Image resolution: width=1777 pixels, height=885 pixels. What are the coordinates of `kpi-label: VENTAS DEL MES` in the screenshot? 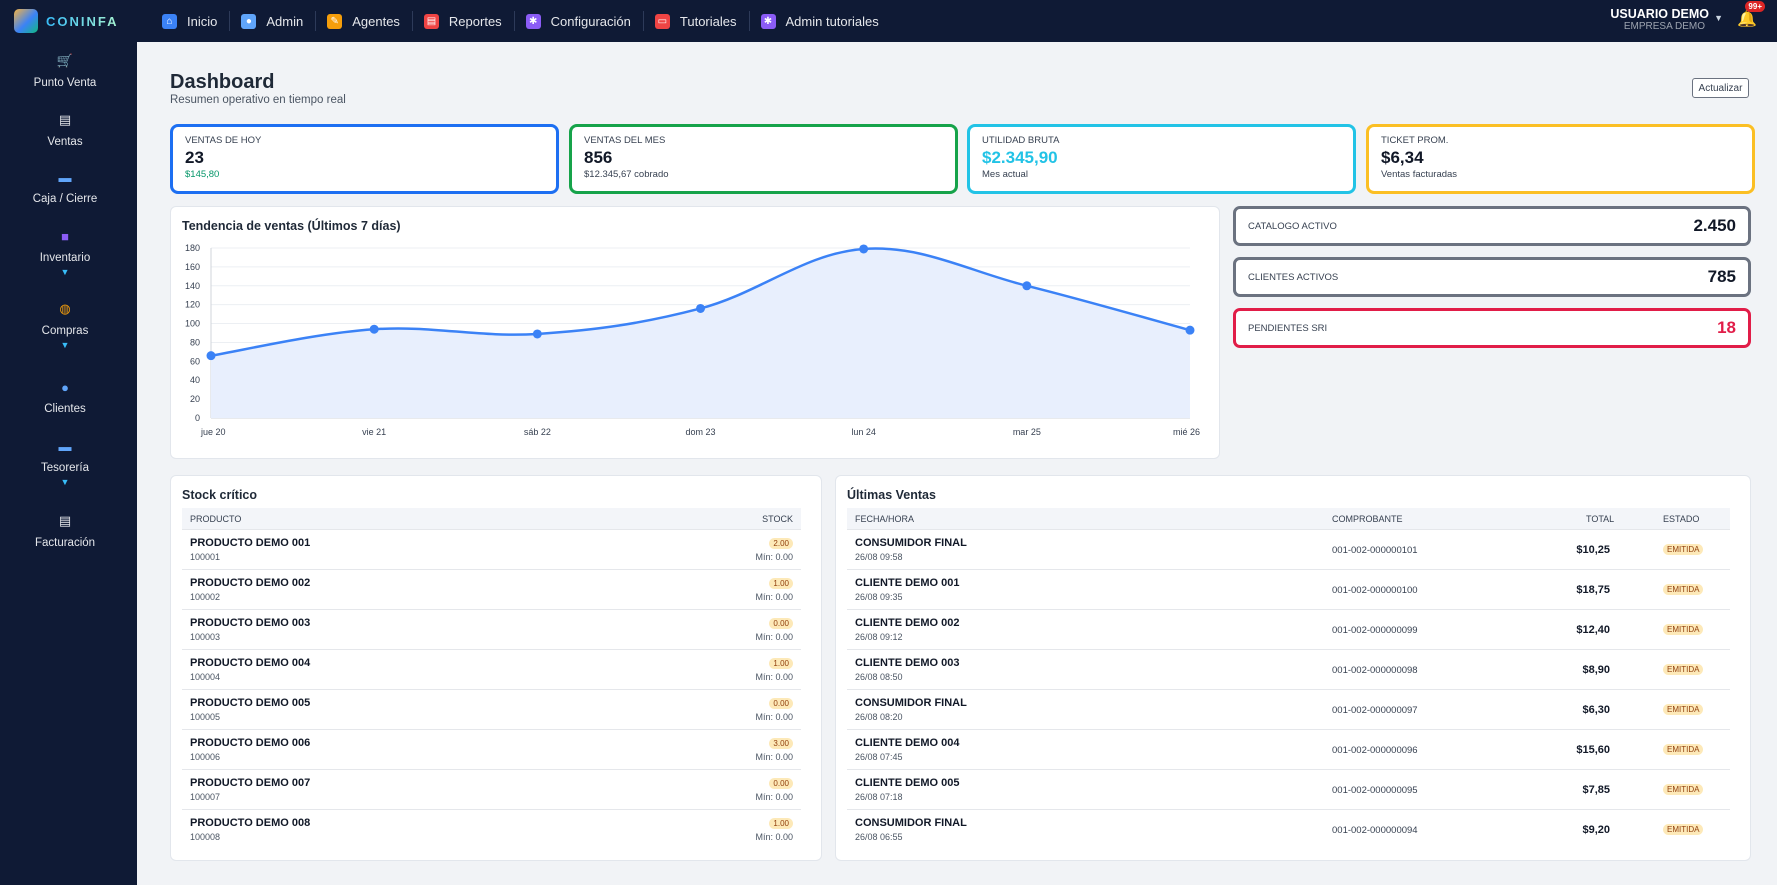 It's located at (625, 140).